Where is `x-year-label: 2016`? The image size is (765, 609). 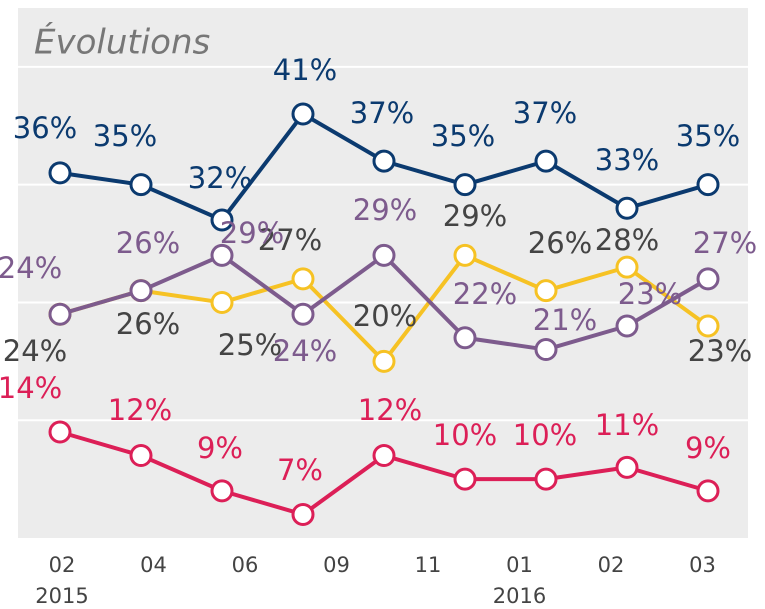 x-year-label: 2016 is located at coordinates (519, 596).